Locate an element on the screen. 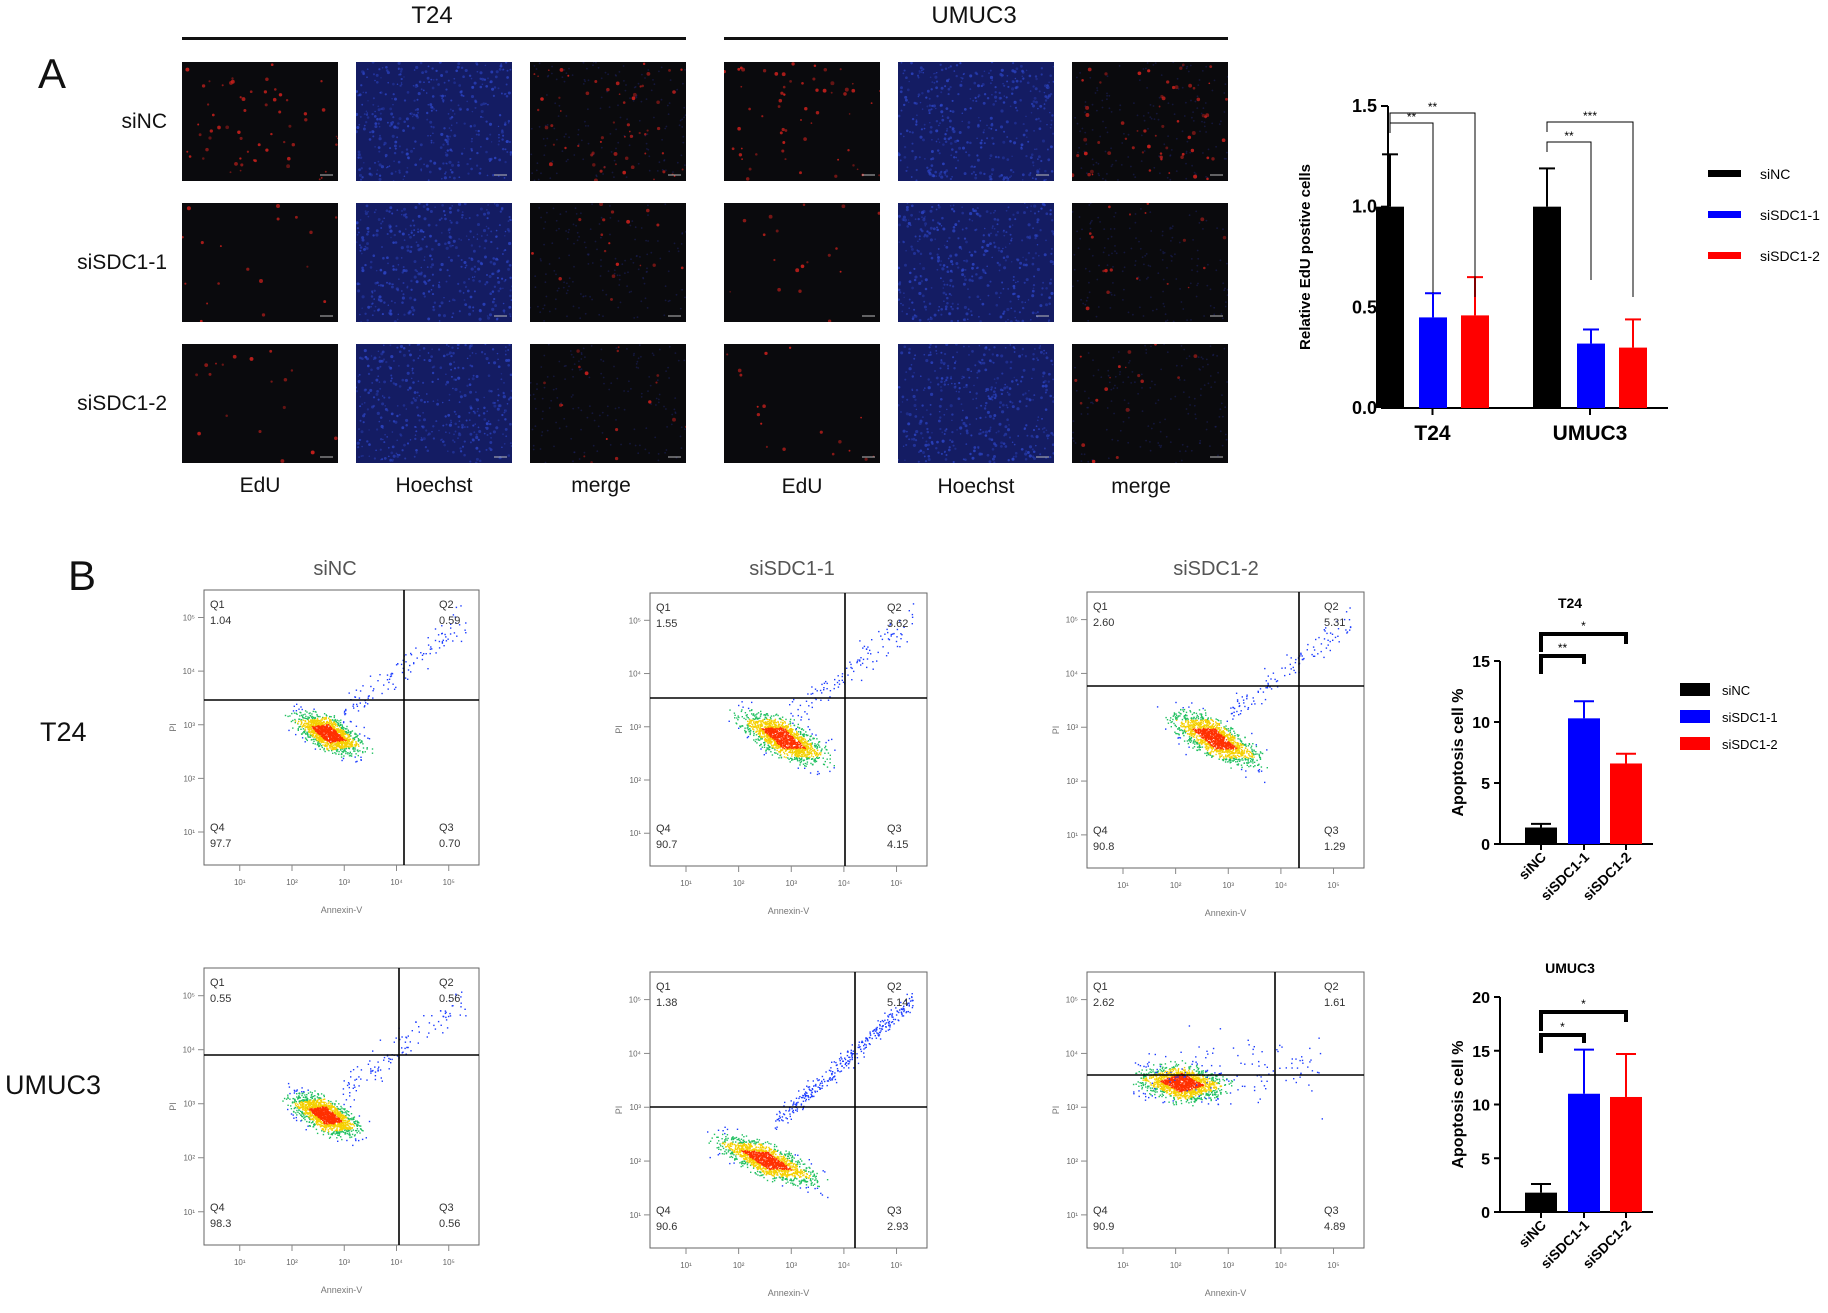  group-rule-umuc3 is located at coordinates (976, 38).